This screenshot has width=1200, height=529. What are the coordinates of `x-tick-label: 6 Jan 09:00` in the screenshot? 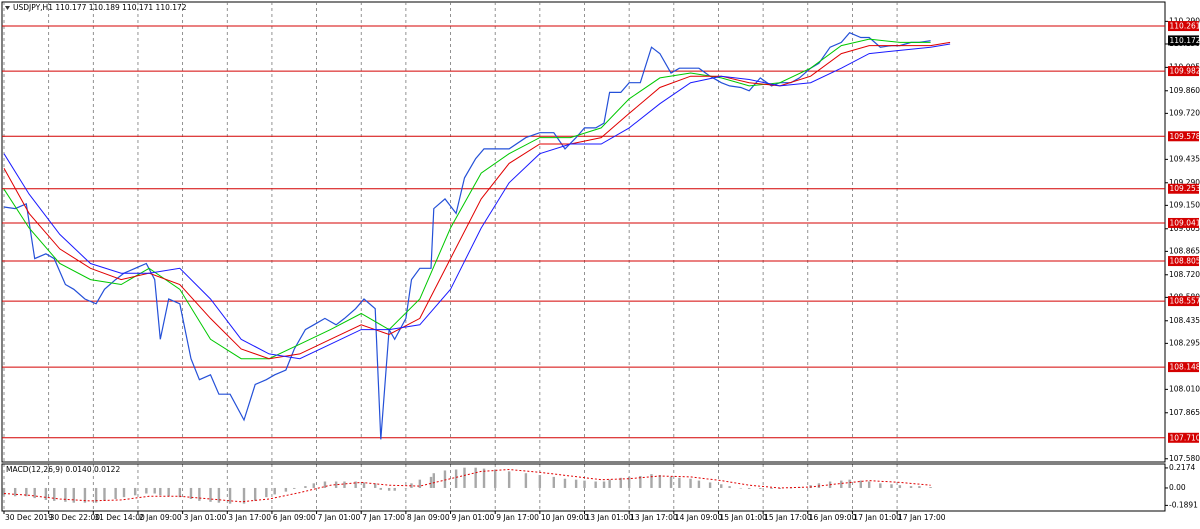 It's located at (294, 517).